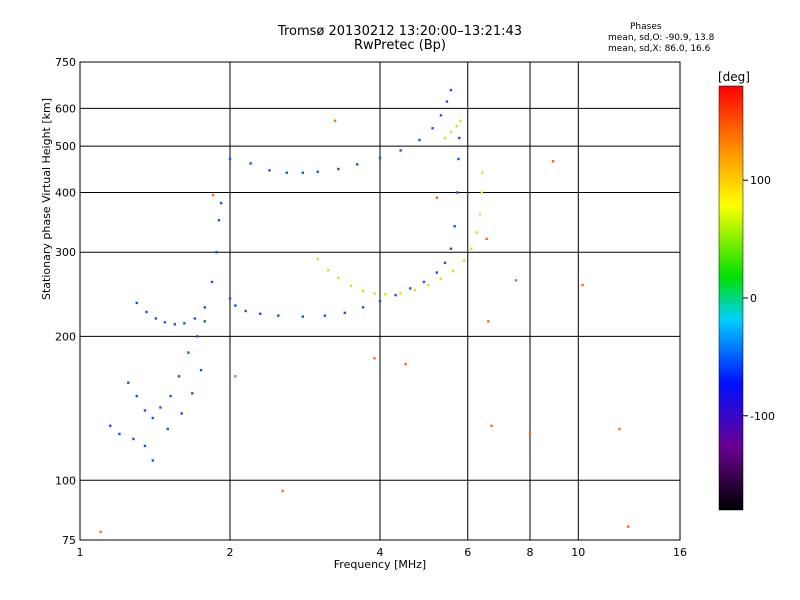 The image size is (800, 600). Describe the element at coordinates (646, 27) in the screenshot. I see `phase-stats-heading: Phases` at that location.